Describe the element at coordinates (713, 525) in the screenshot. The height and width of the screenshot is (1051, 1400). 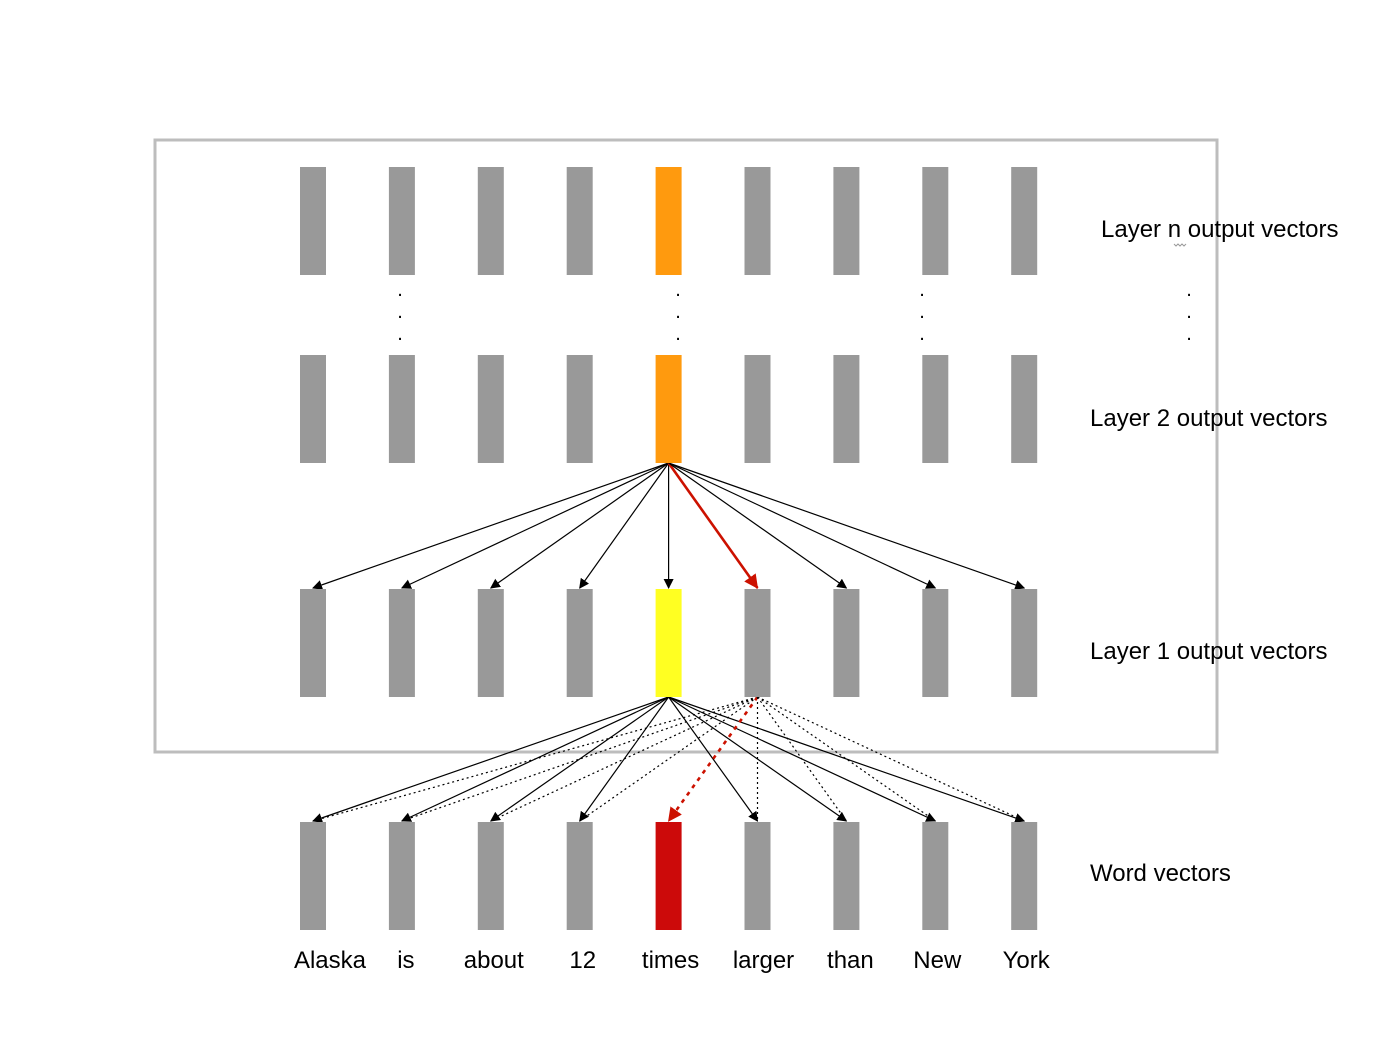
I see `attention-arrow-highlighted` at that location.